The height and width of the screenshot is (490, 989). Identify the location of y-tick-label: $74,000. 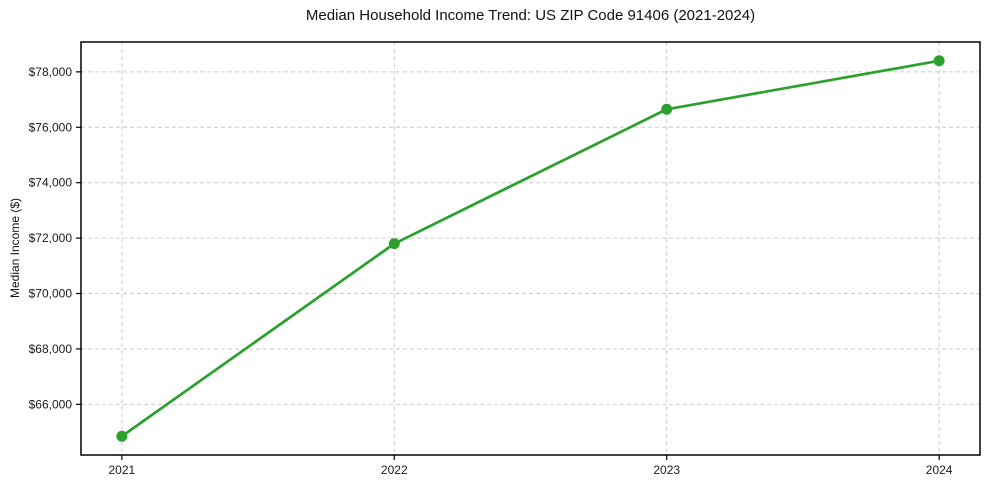
(51, 183).